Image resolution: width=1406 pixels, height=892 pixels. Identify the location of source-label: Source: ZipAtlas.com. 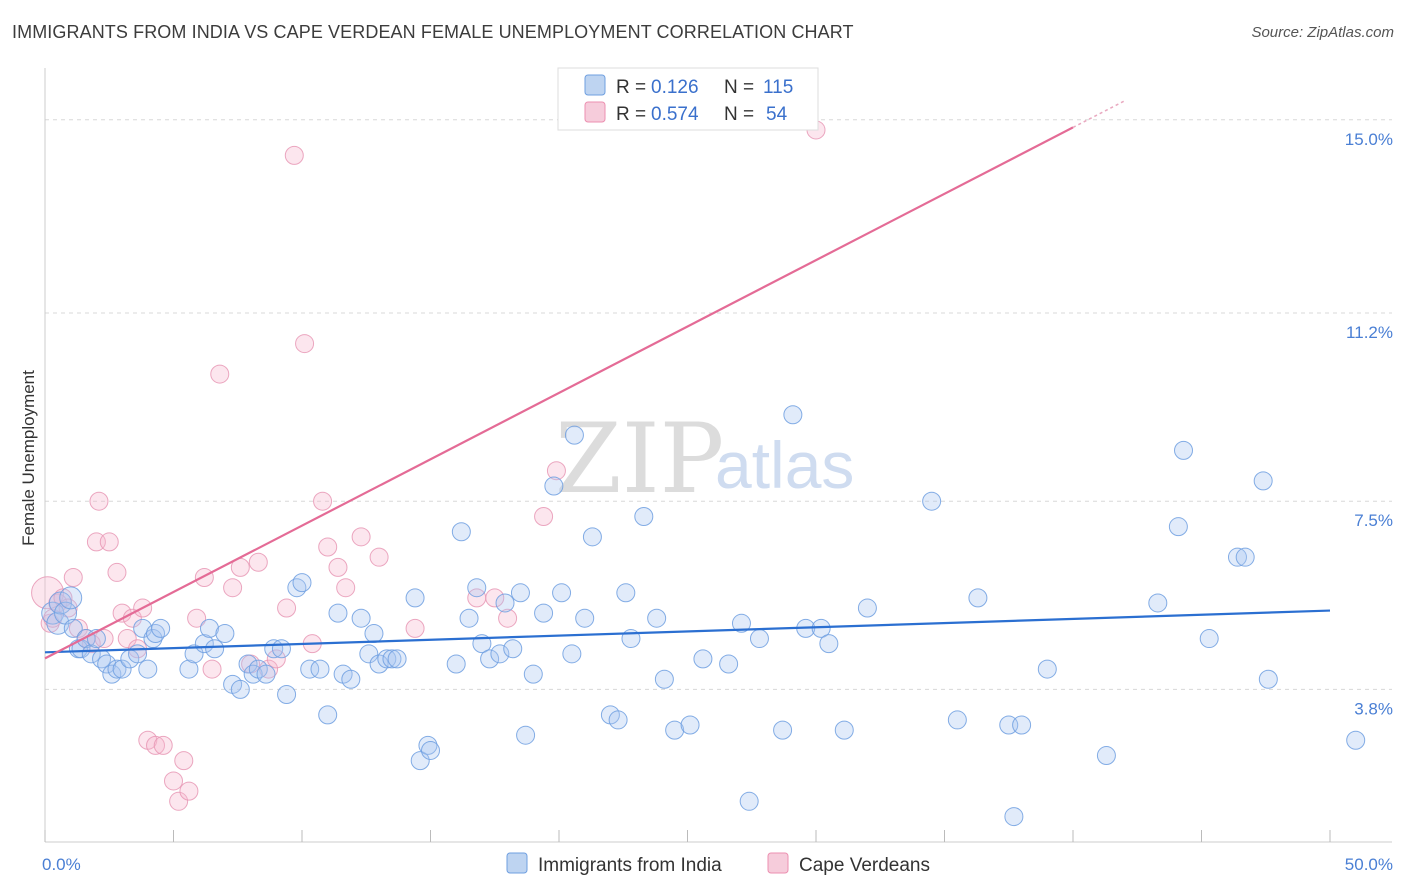
(1322, 32).